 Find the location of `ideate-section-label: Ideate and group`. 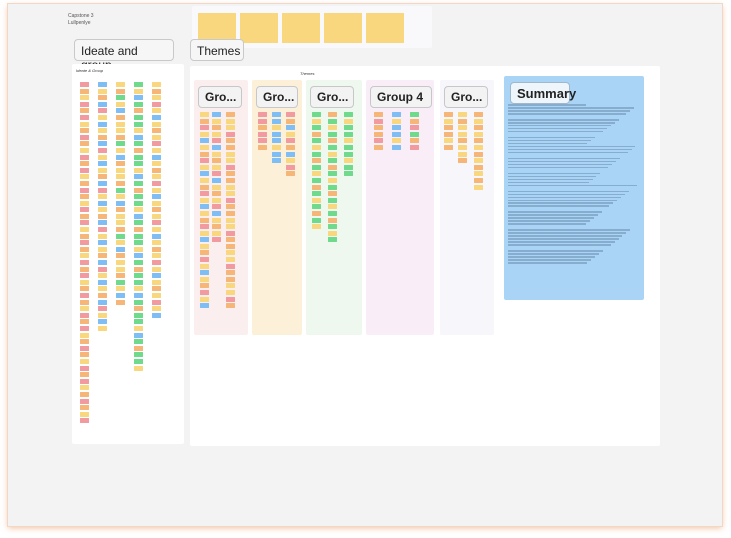

ideate-section-label: Ideate and group is located at coordinates (124, 55).